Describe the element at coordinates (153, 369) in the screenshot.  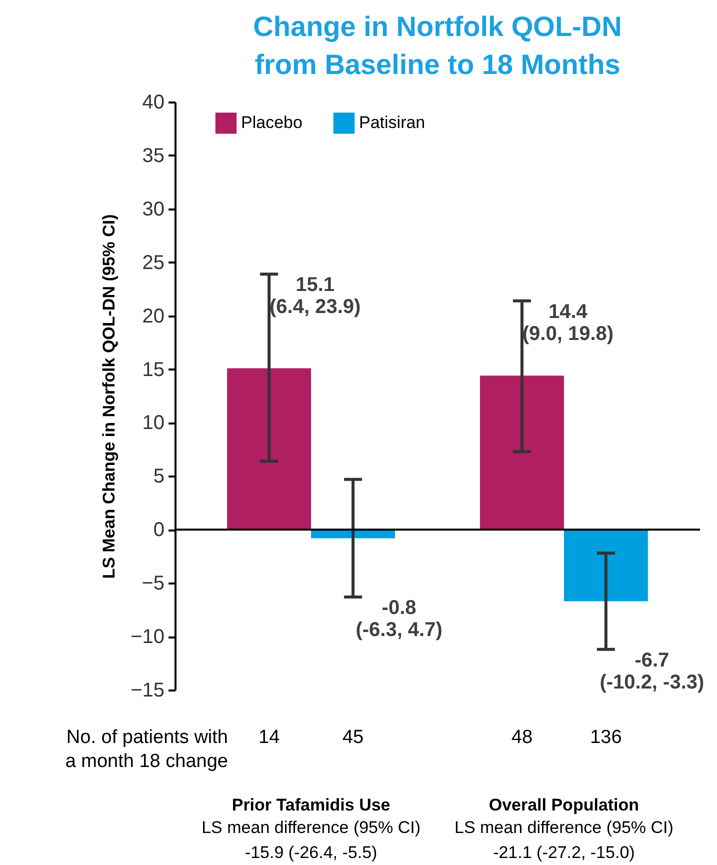
I see `y-tick-label: 15` at that location.